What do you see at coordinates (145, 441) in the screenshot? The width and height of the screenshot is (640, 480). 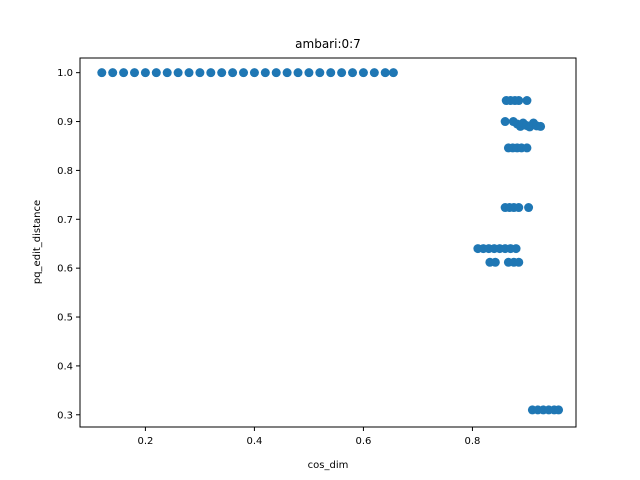 I see `x-tick-label: 0.2` at bounding box center [145, 441].